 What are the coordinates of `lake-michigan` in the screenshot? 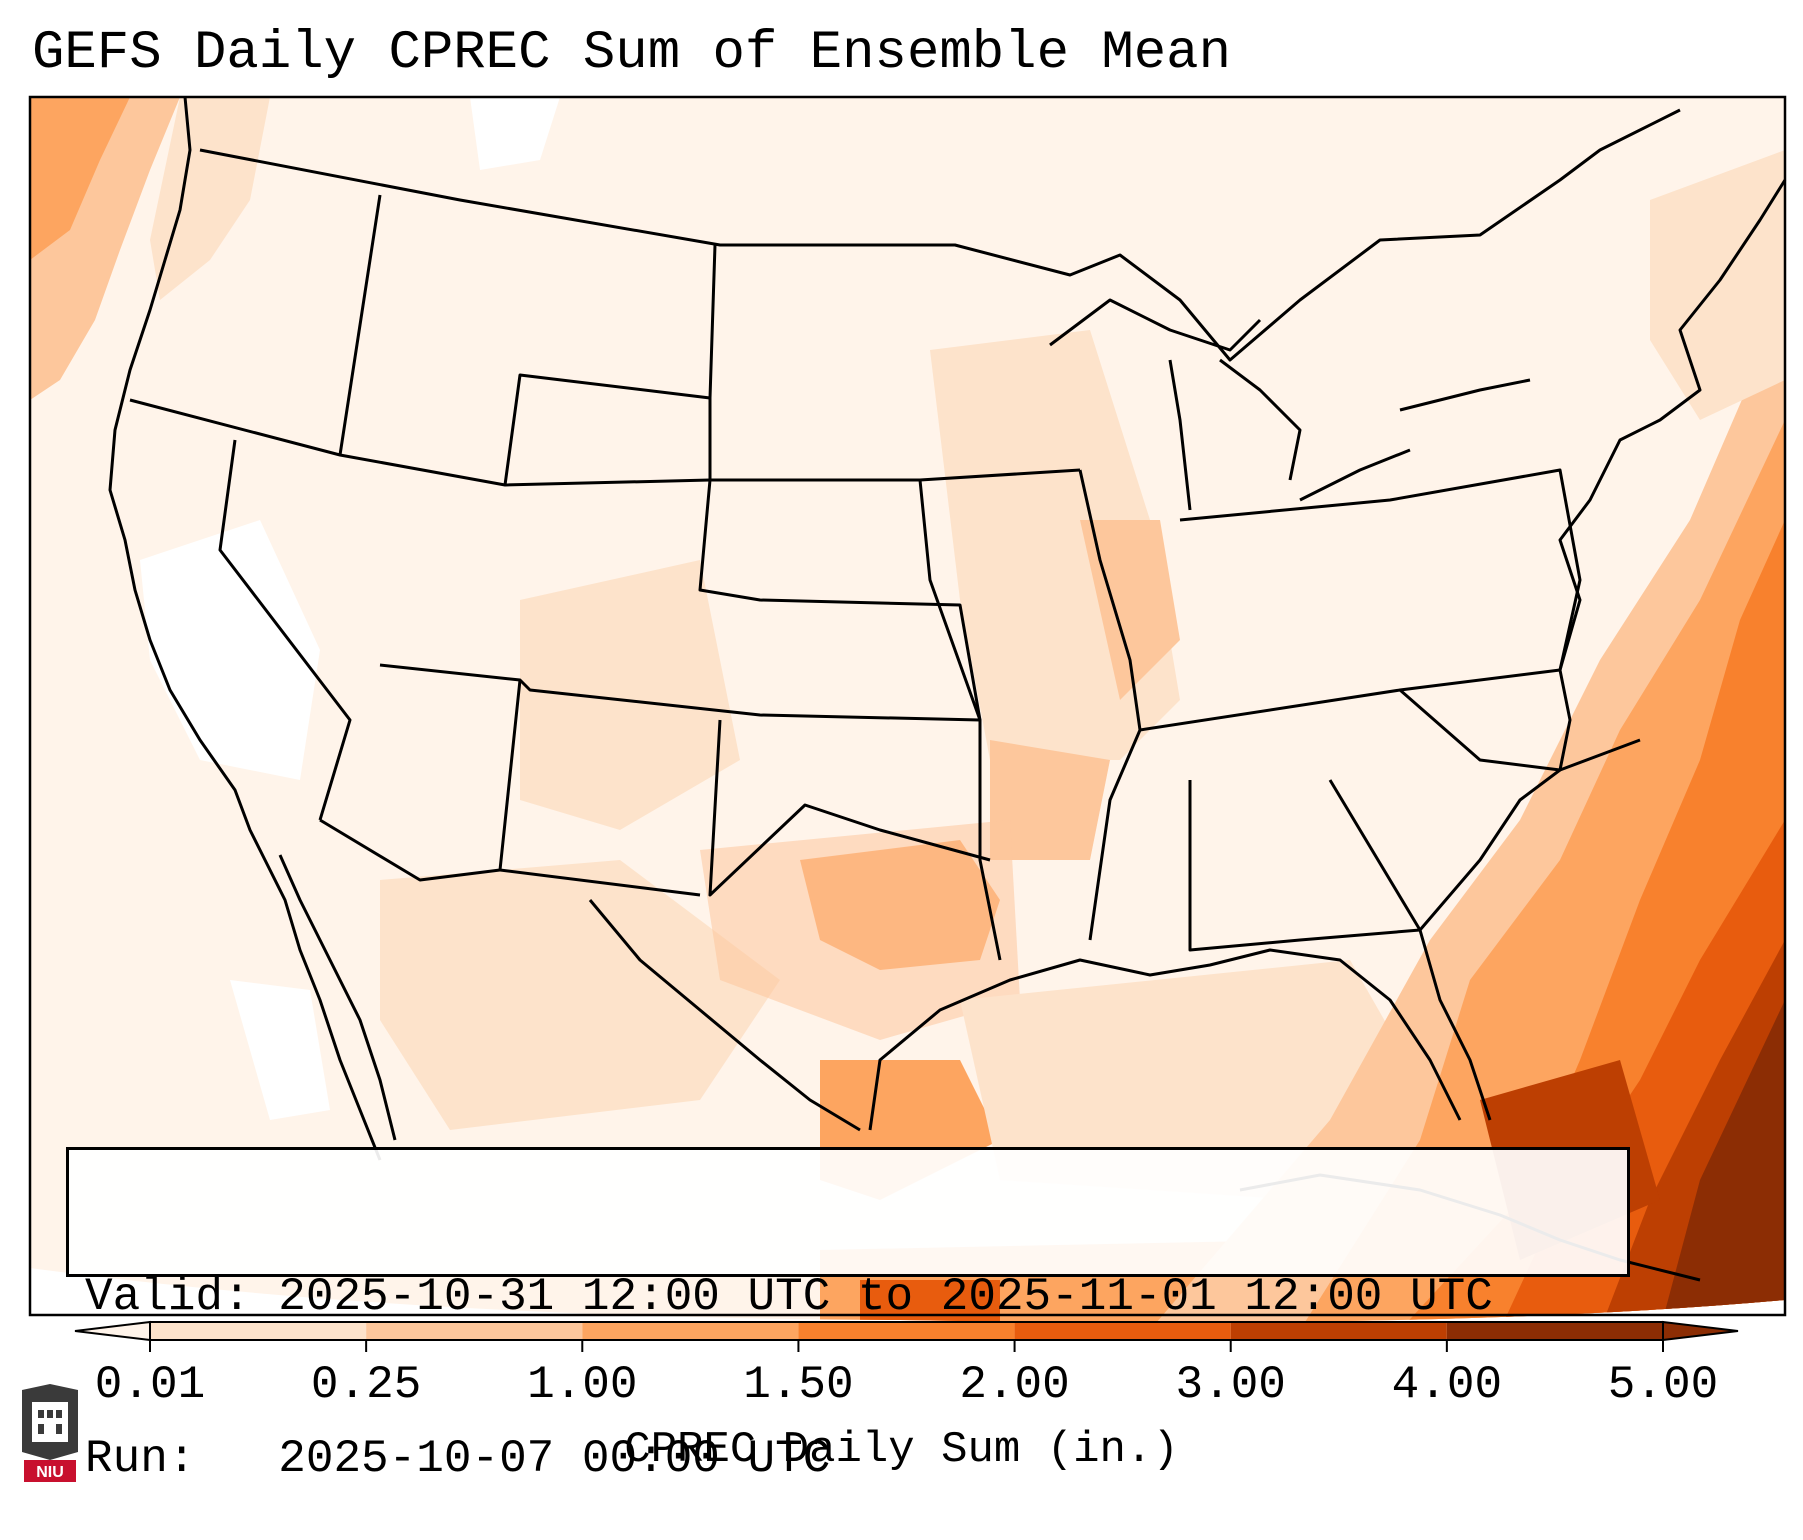 It's located at (1180, 435).